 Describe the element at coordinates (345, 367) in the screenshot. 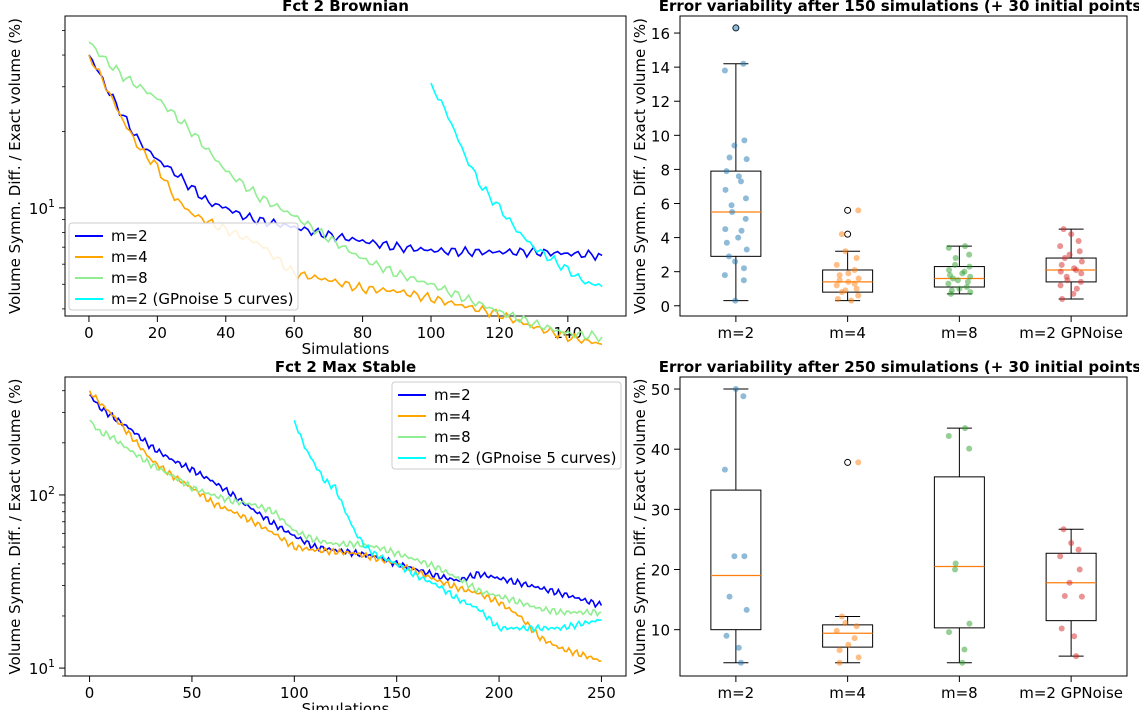

I see `chart-title: Fct 2 Max Stable` at that location.